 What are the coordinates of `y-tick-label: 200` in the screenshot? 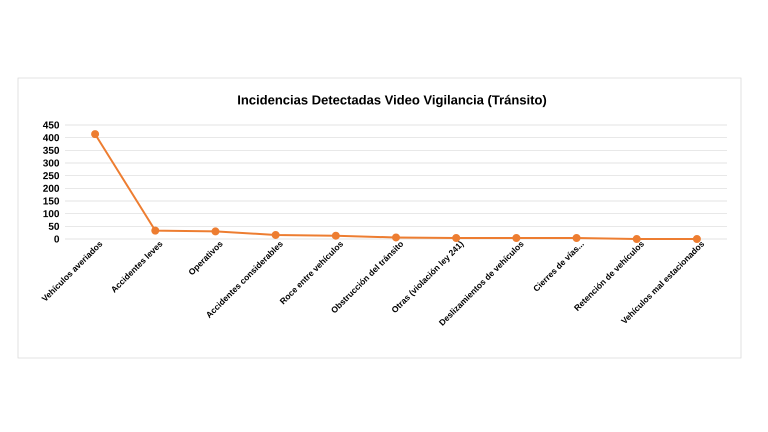 It's located at (51, 188).